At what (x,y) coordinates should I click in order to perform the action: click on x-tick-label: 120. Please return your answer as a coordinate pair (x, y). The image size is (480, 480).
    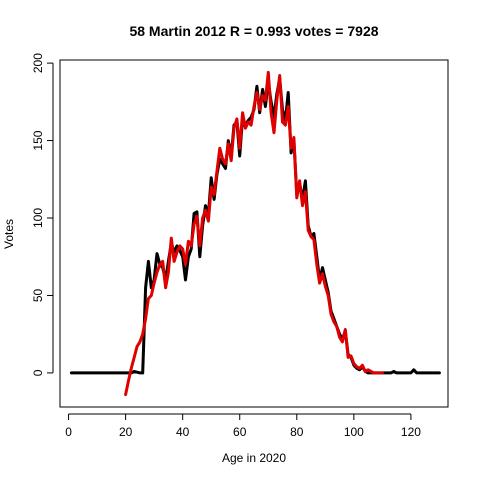
    Looking at the image, I should click on (411, 432).